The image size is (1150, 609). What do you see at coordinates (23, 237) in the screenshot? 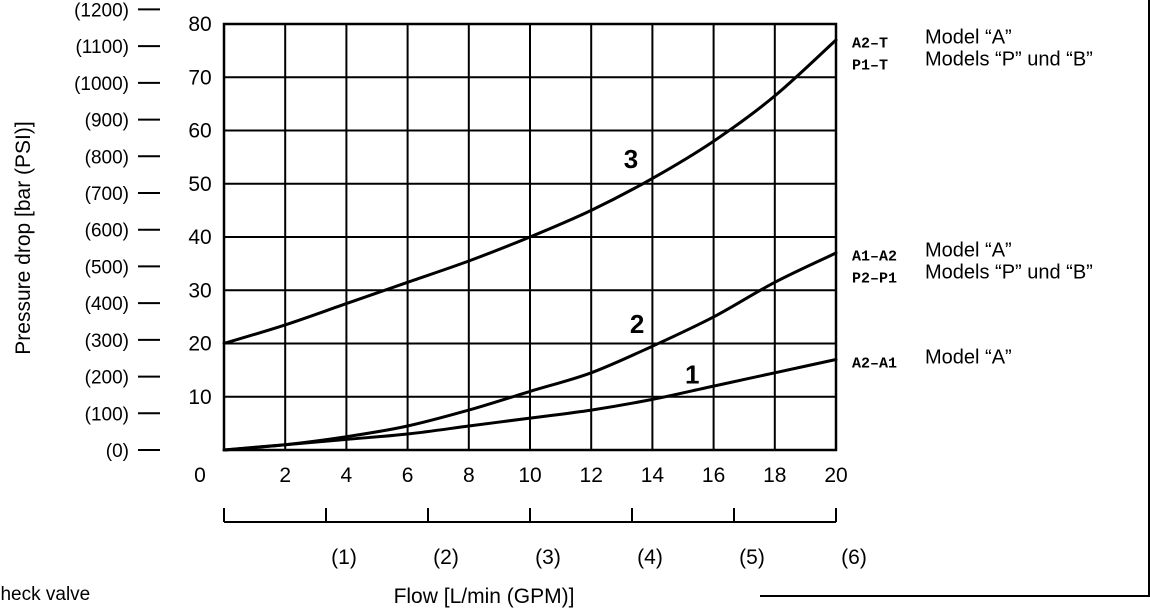
I see `y-axis-label: Pressure drop [bar (PSI)]` at bounding box center [23, 237].